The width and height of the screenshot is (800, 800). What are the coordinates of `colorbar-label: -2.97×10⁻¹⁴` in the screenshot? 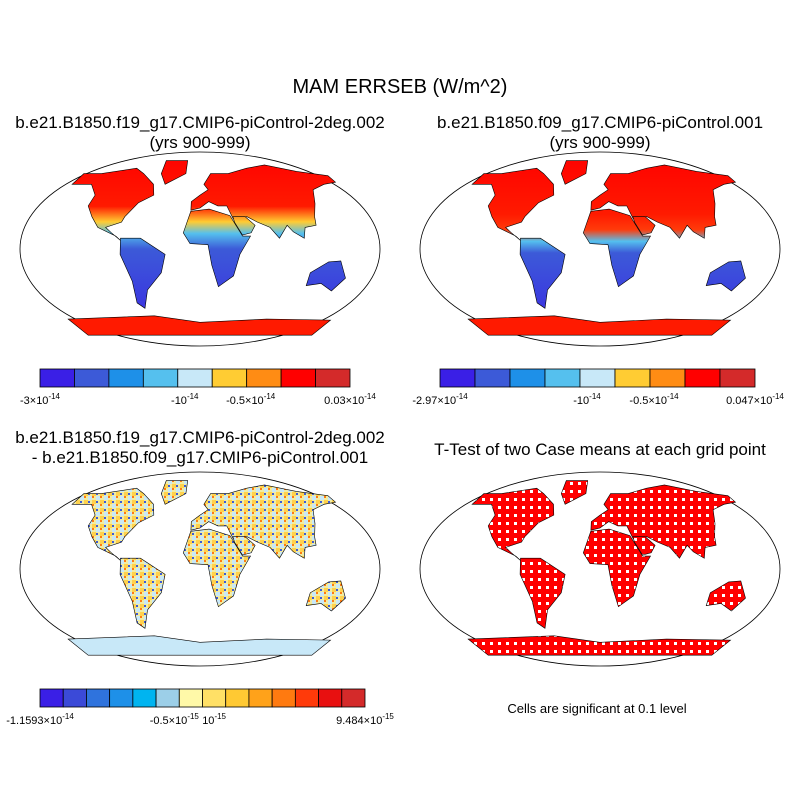 It's located at (440, 399).